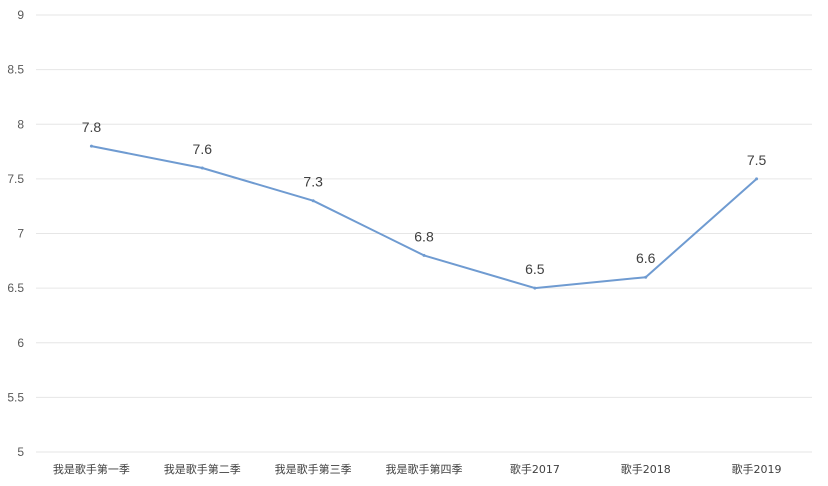 The width and height of the screenshot is (828, 486). Describe the element at coordinates (535, 269) in the screenshot. I see `data-label: 6.5` at that location.